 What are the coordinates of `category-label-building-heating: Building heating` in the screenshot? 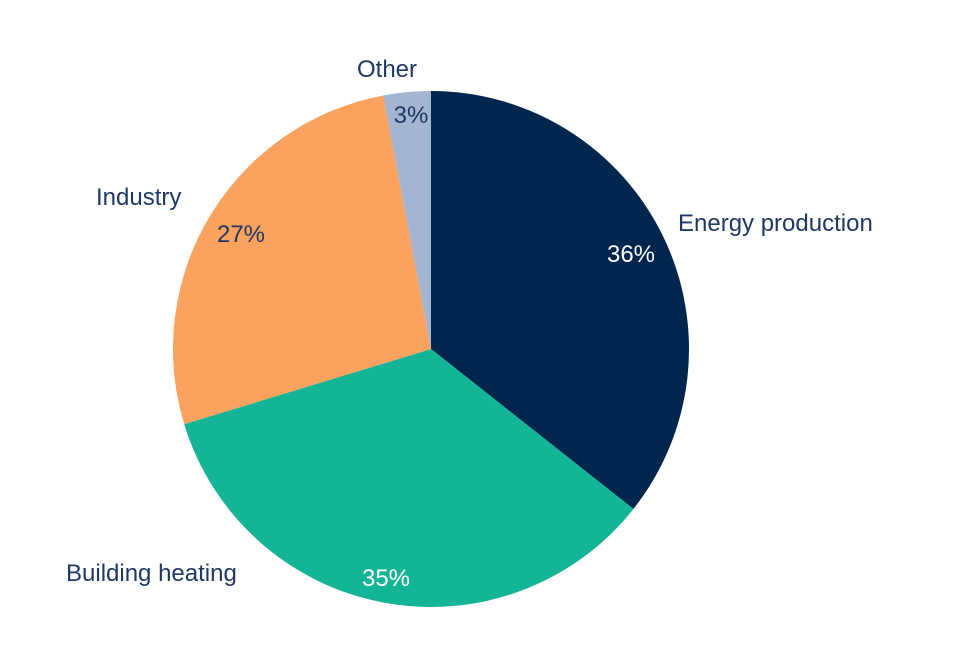 It's located at (151, 573).